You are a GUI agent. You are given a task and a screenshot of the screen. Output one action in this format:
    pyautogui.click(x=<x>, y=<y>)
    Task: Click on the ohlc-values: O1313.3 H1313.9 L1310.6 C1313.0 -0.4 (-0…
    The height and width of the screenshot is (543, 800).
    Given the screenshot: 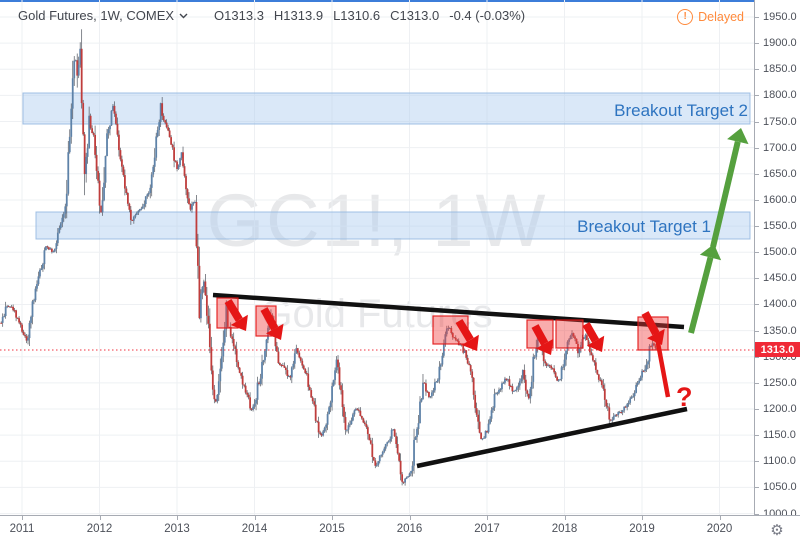 What is the action you would take?
    pyautogui.click(x=369, y=15)
    